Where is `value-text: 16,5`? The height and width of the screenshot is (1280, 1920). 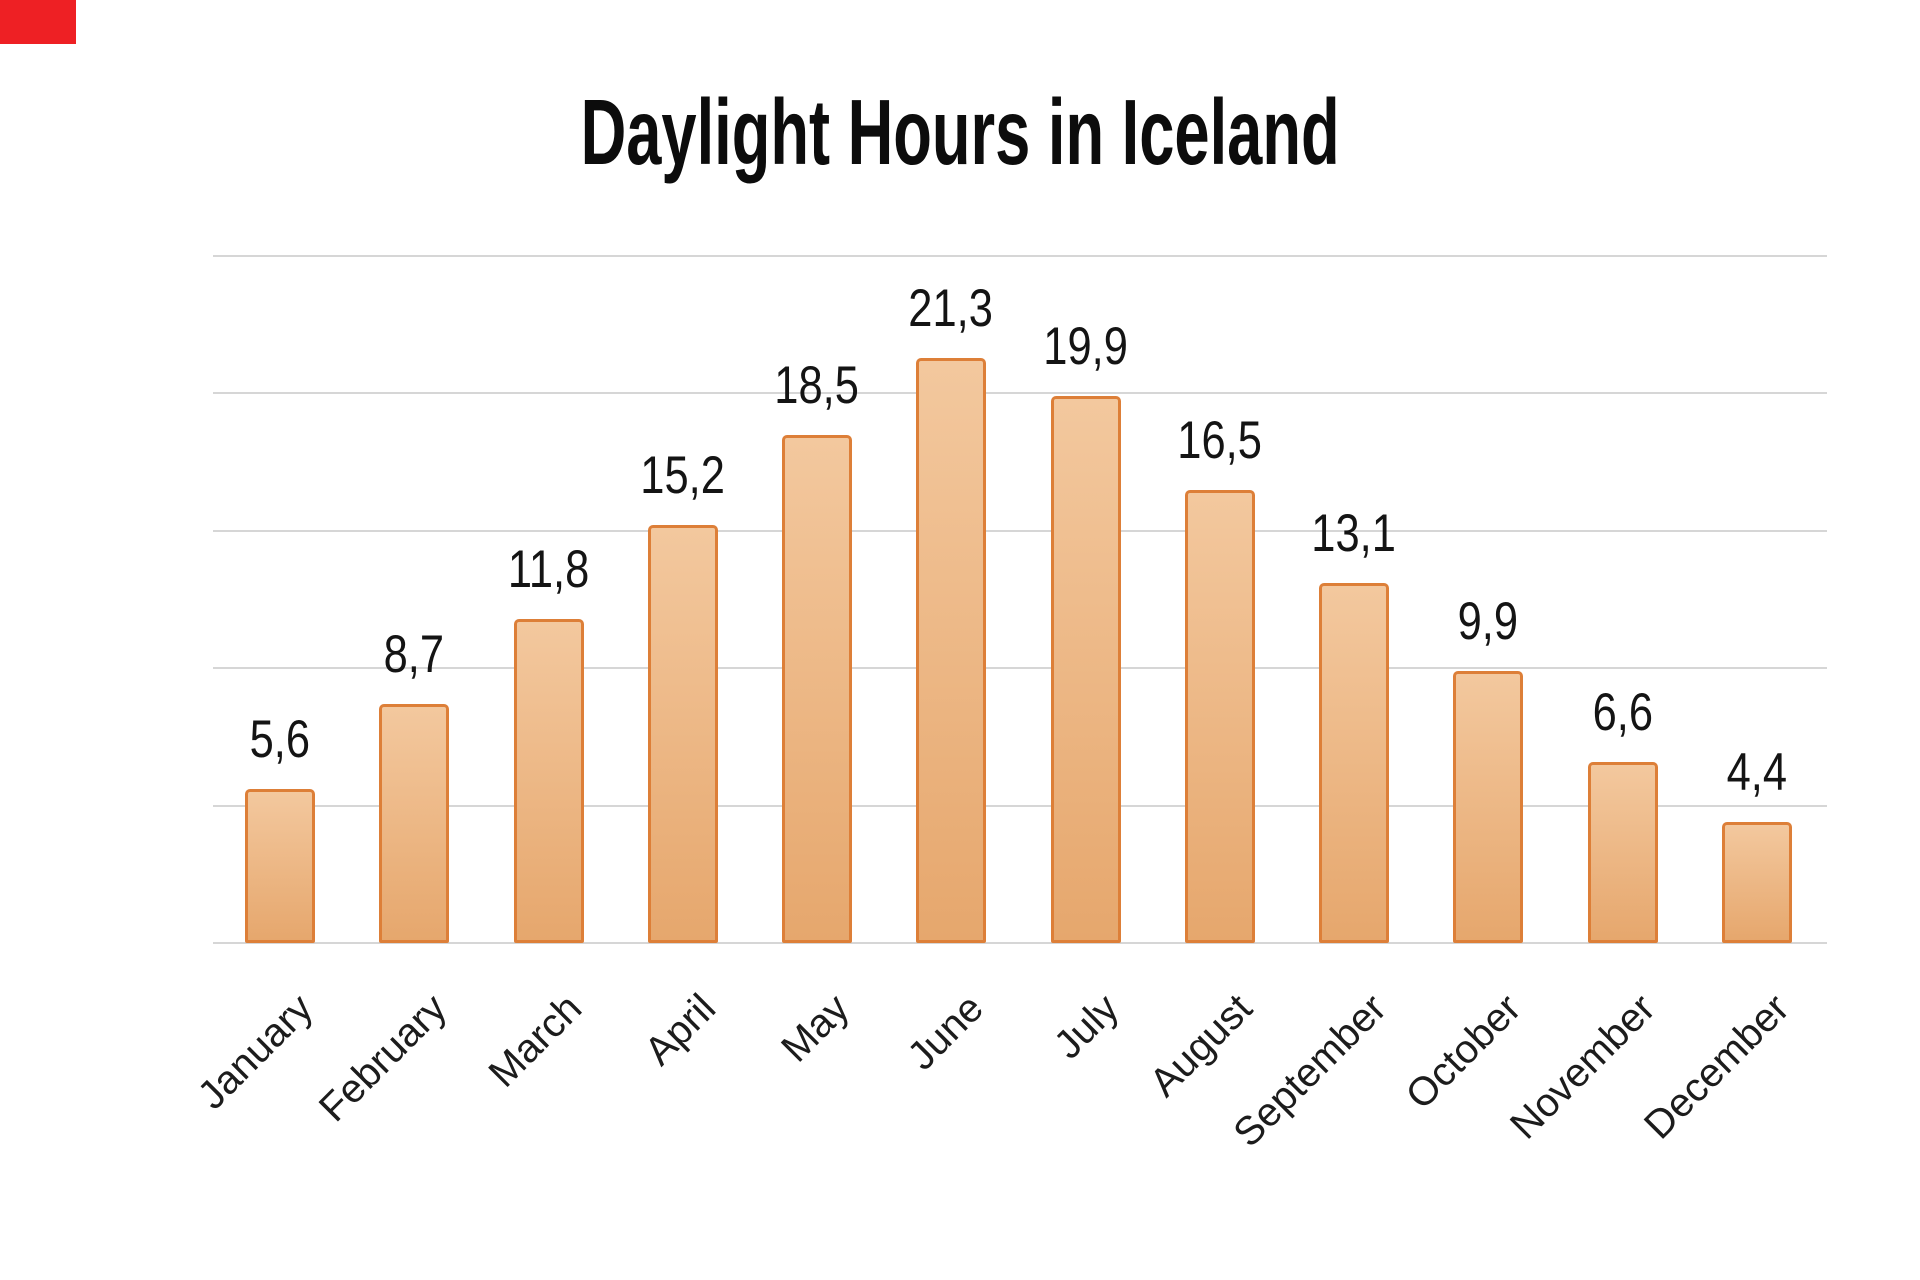 value-text: 16,5 is located at coordinates (1220, 440).